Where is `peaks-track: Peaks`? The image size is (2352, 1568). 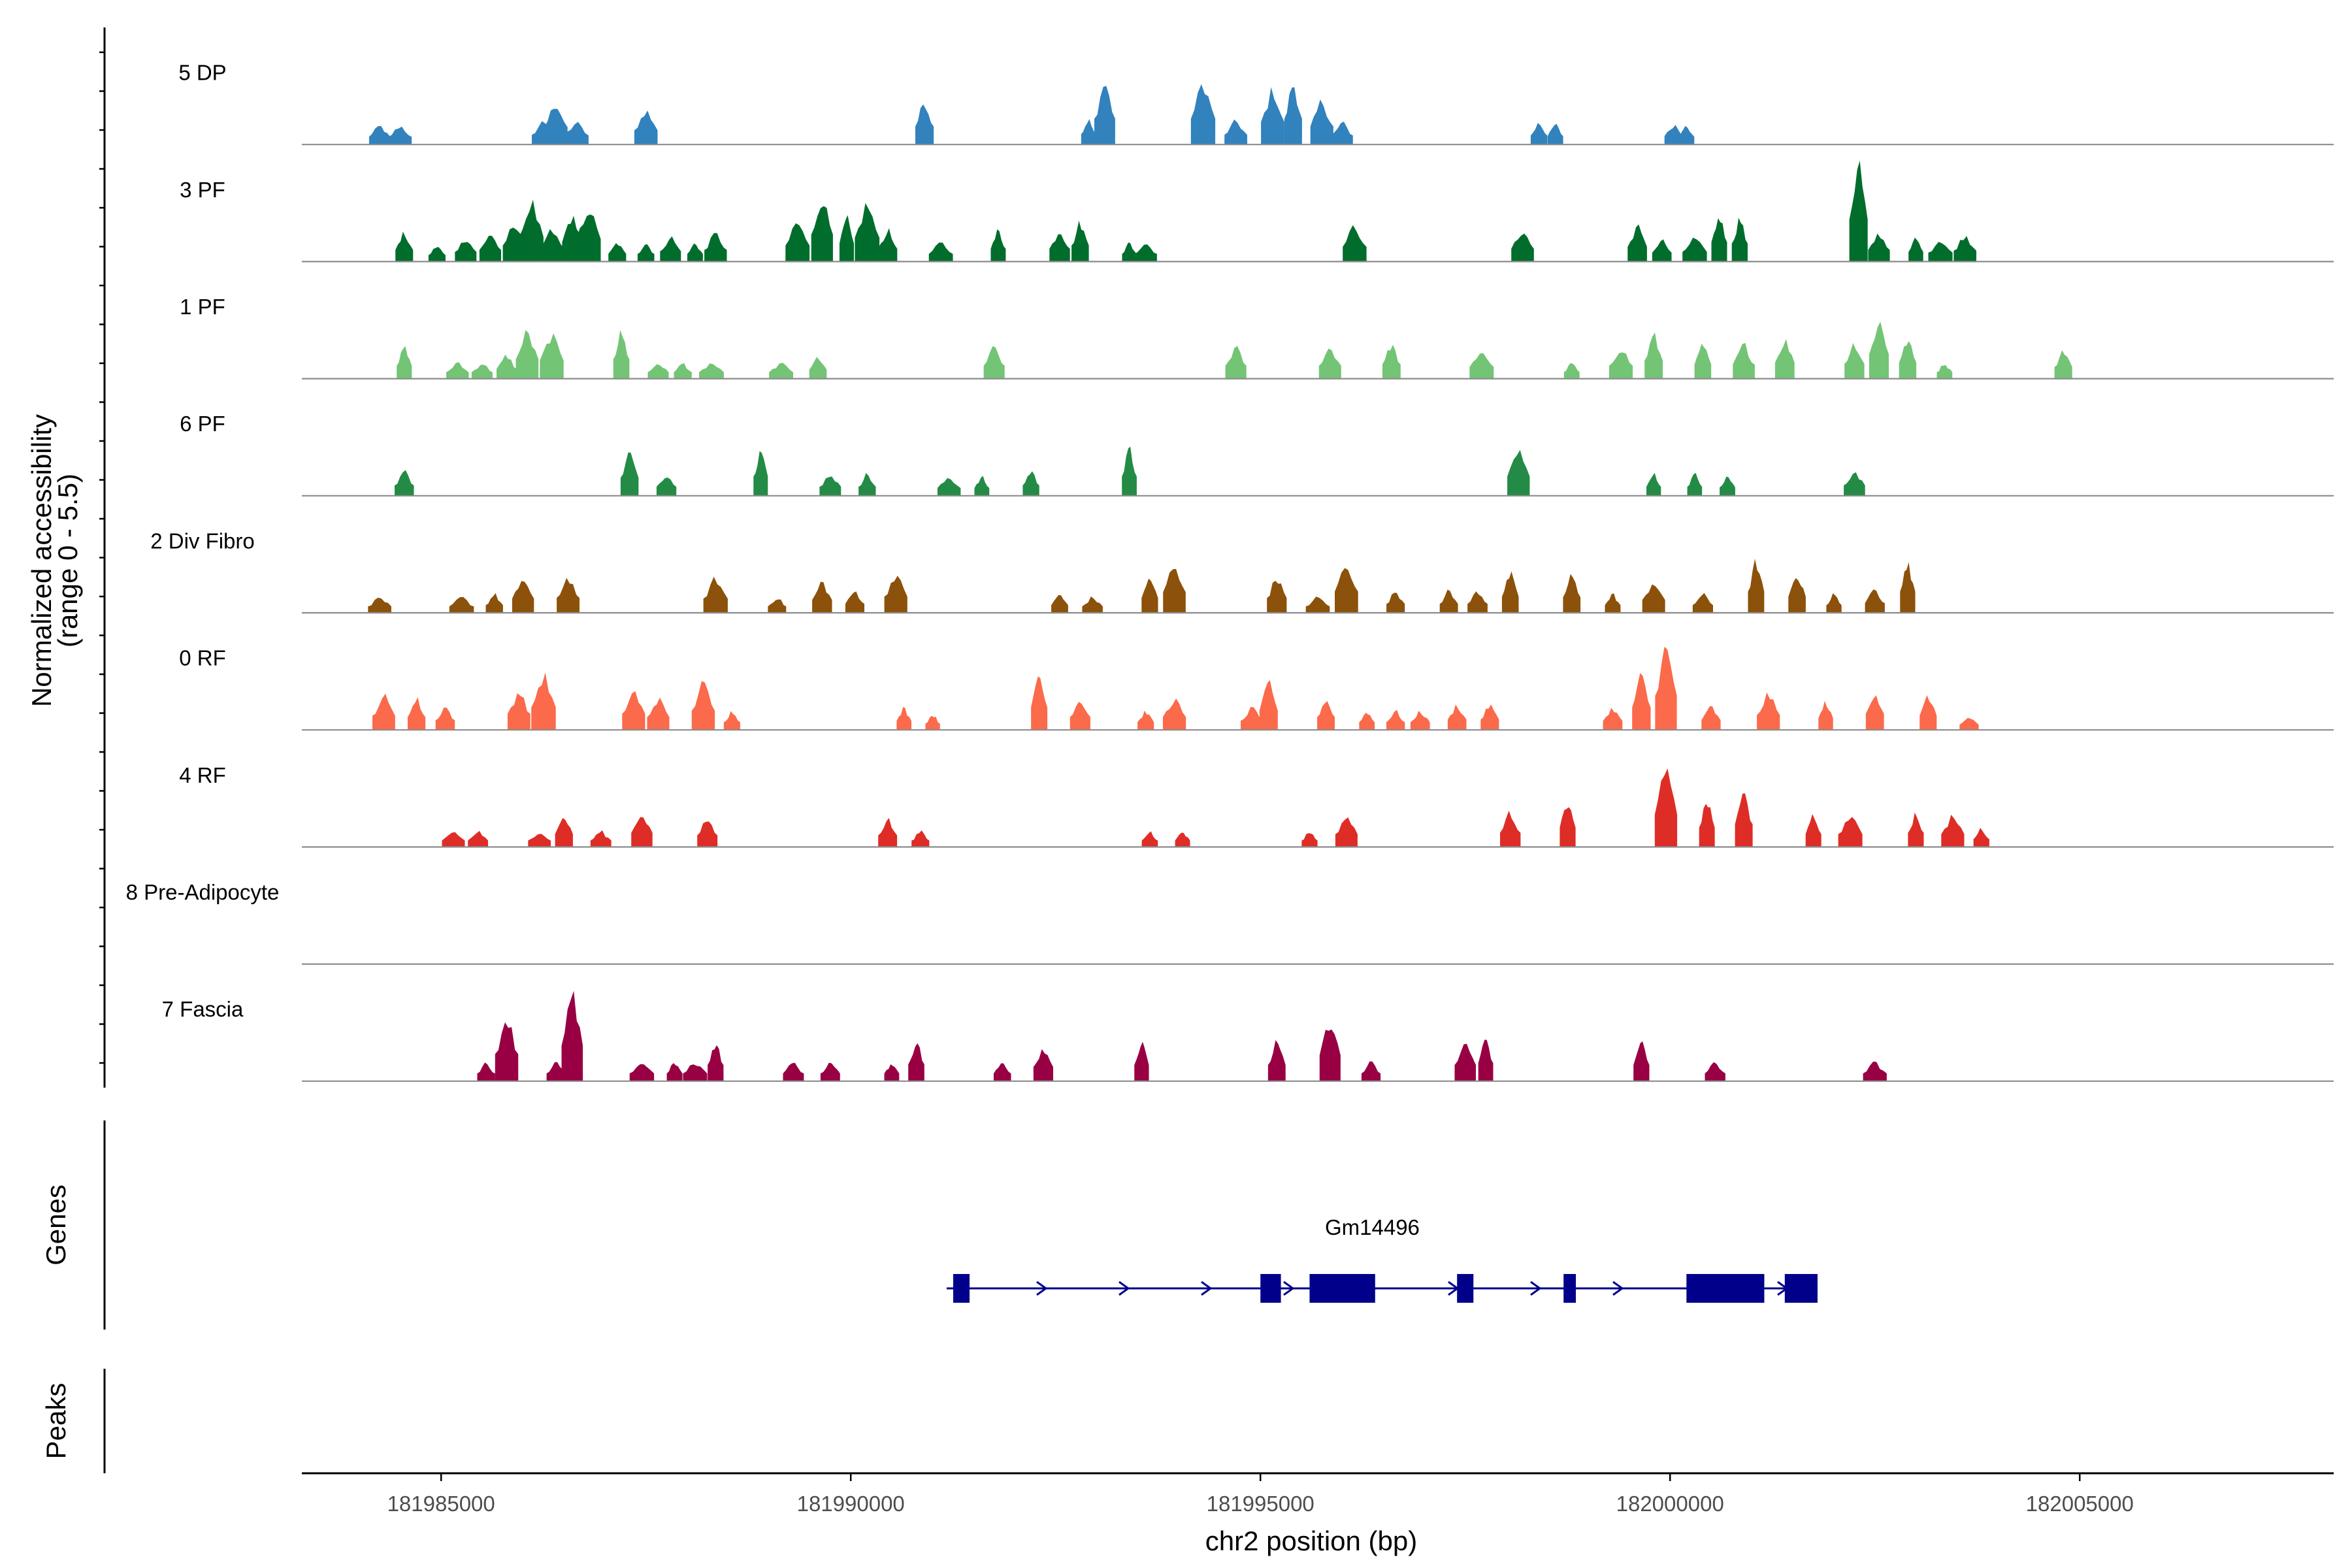
peaks-track: Peaks is located at coordinates (73, 1421).